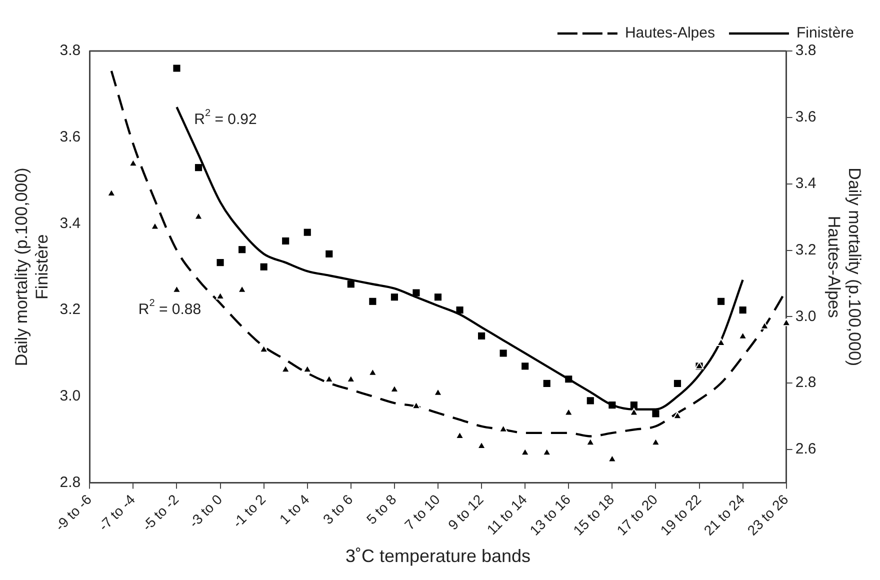 The width and height of the screenshot is (880, 580). What do you see at coordinates (805, 117) in the screenshot?
I see `y2-tick-label: 3.6` at bounding box center [805, 117].